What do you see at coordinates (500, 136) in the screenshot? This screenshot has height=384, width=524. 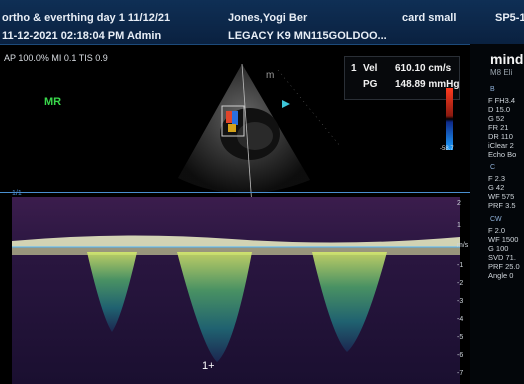 I see `b-param: DR 110` at bounding box center [500, 136].